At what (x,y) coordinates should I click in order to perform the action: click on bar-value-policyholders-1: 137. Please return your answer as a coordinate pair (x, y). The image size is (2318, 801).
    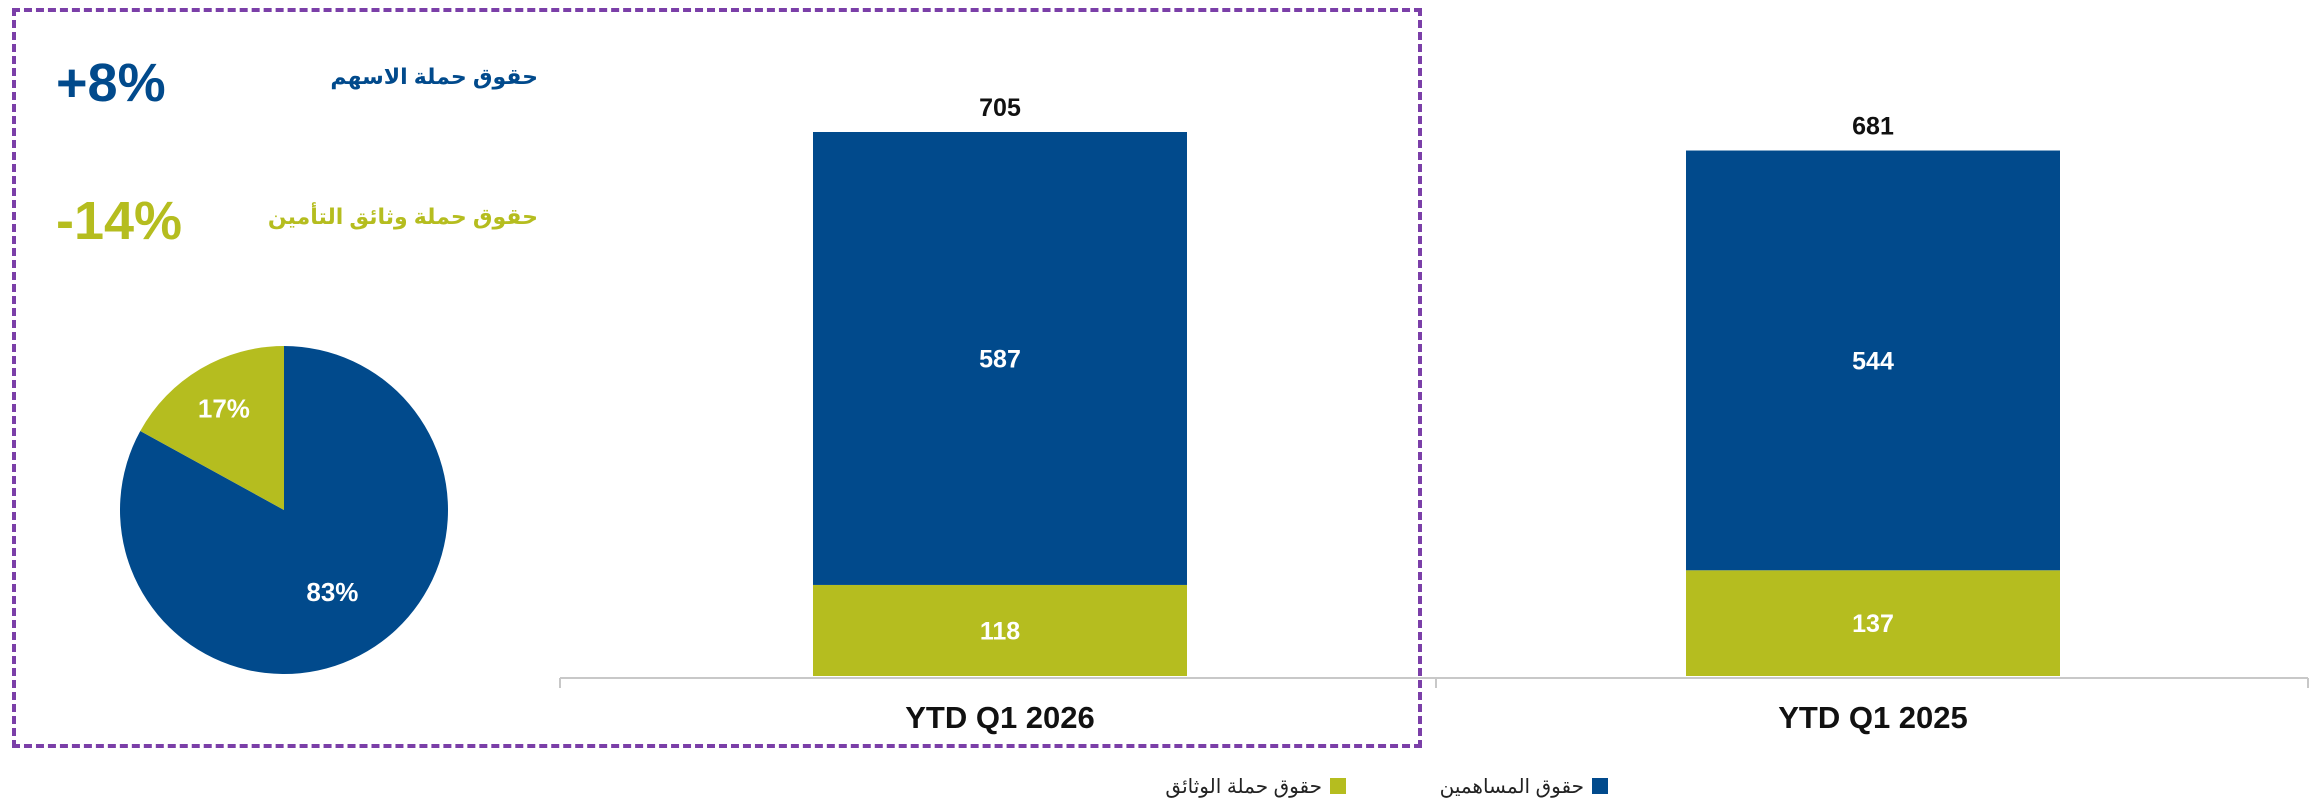
    Looking at the image, I should click on (1873, 624).